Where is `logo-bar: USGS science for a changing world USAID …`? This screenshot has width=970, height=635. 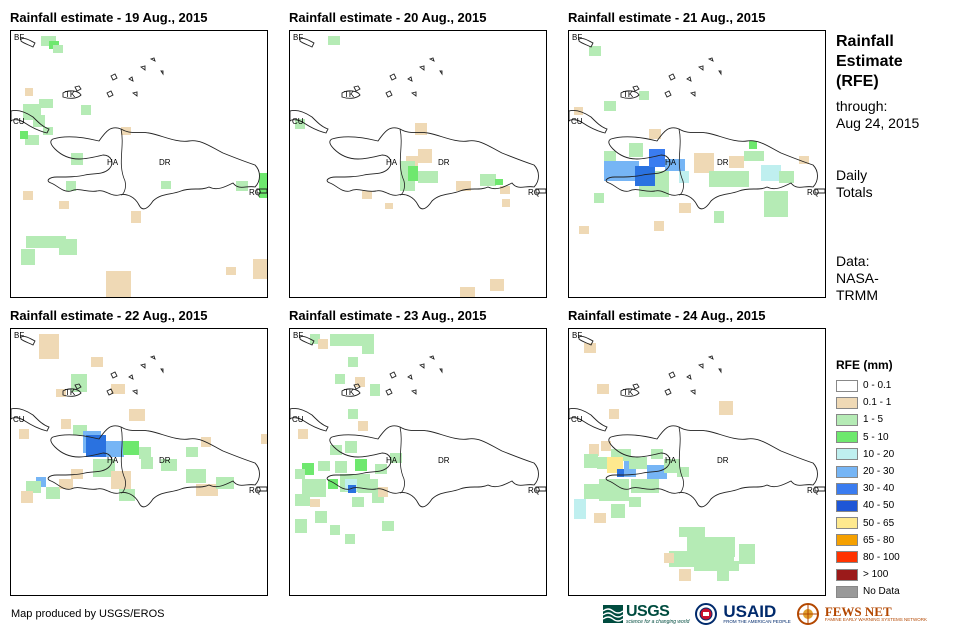 logo-bar: USGS science for a changing world USAID … is located at coordinates (765, 614).